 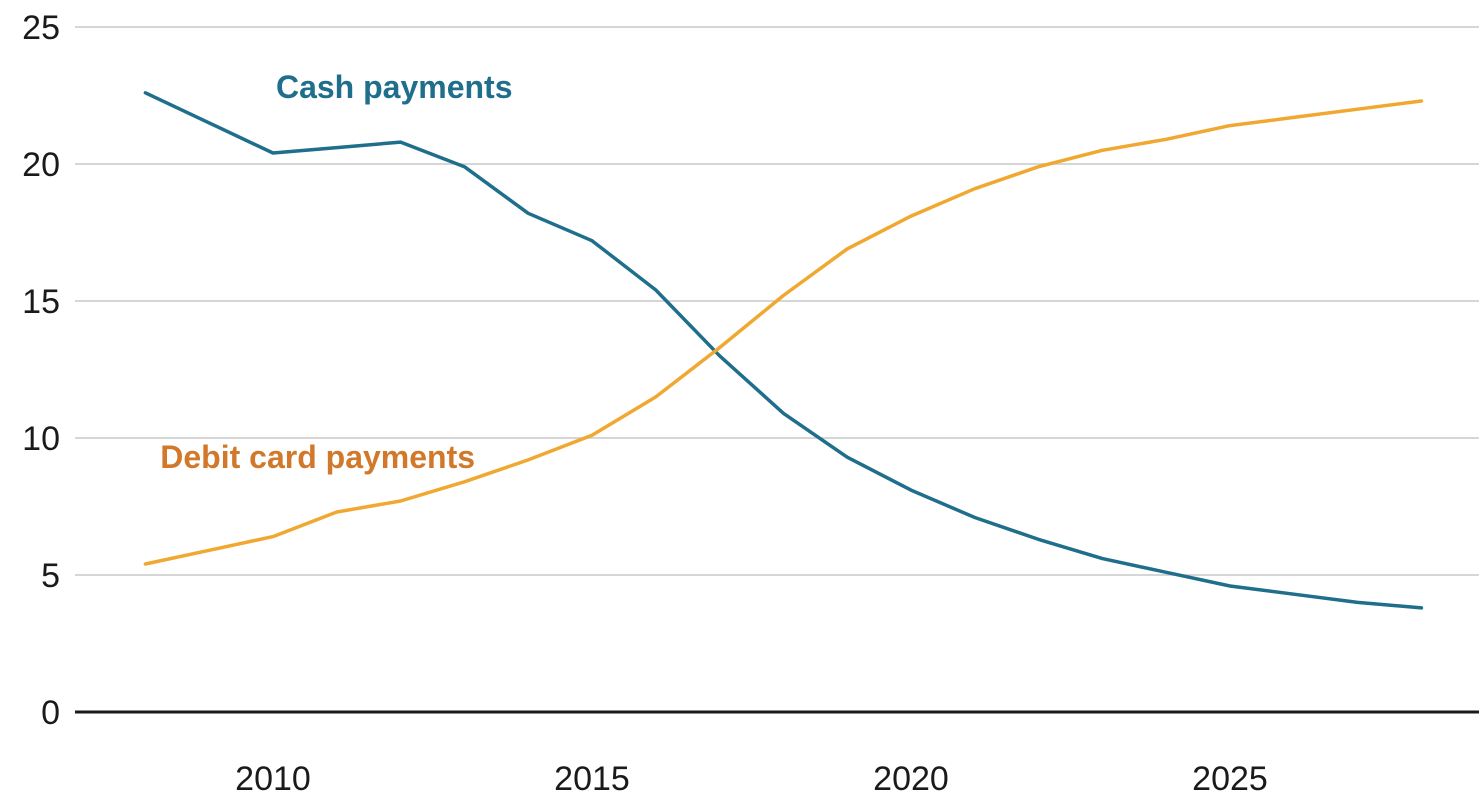 I want to click on y-tick-label-15: 15, so click(x=41, y=302).